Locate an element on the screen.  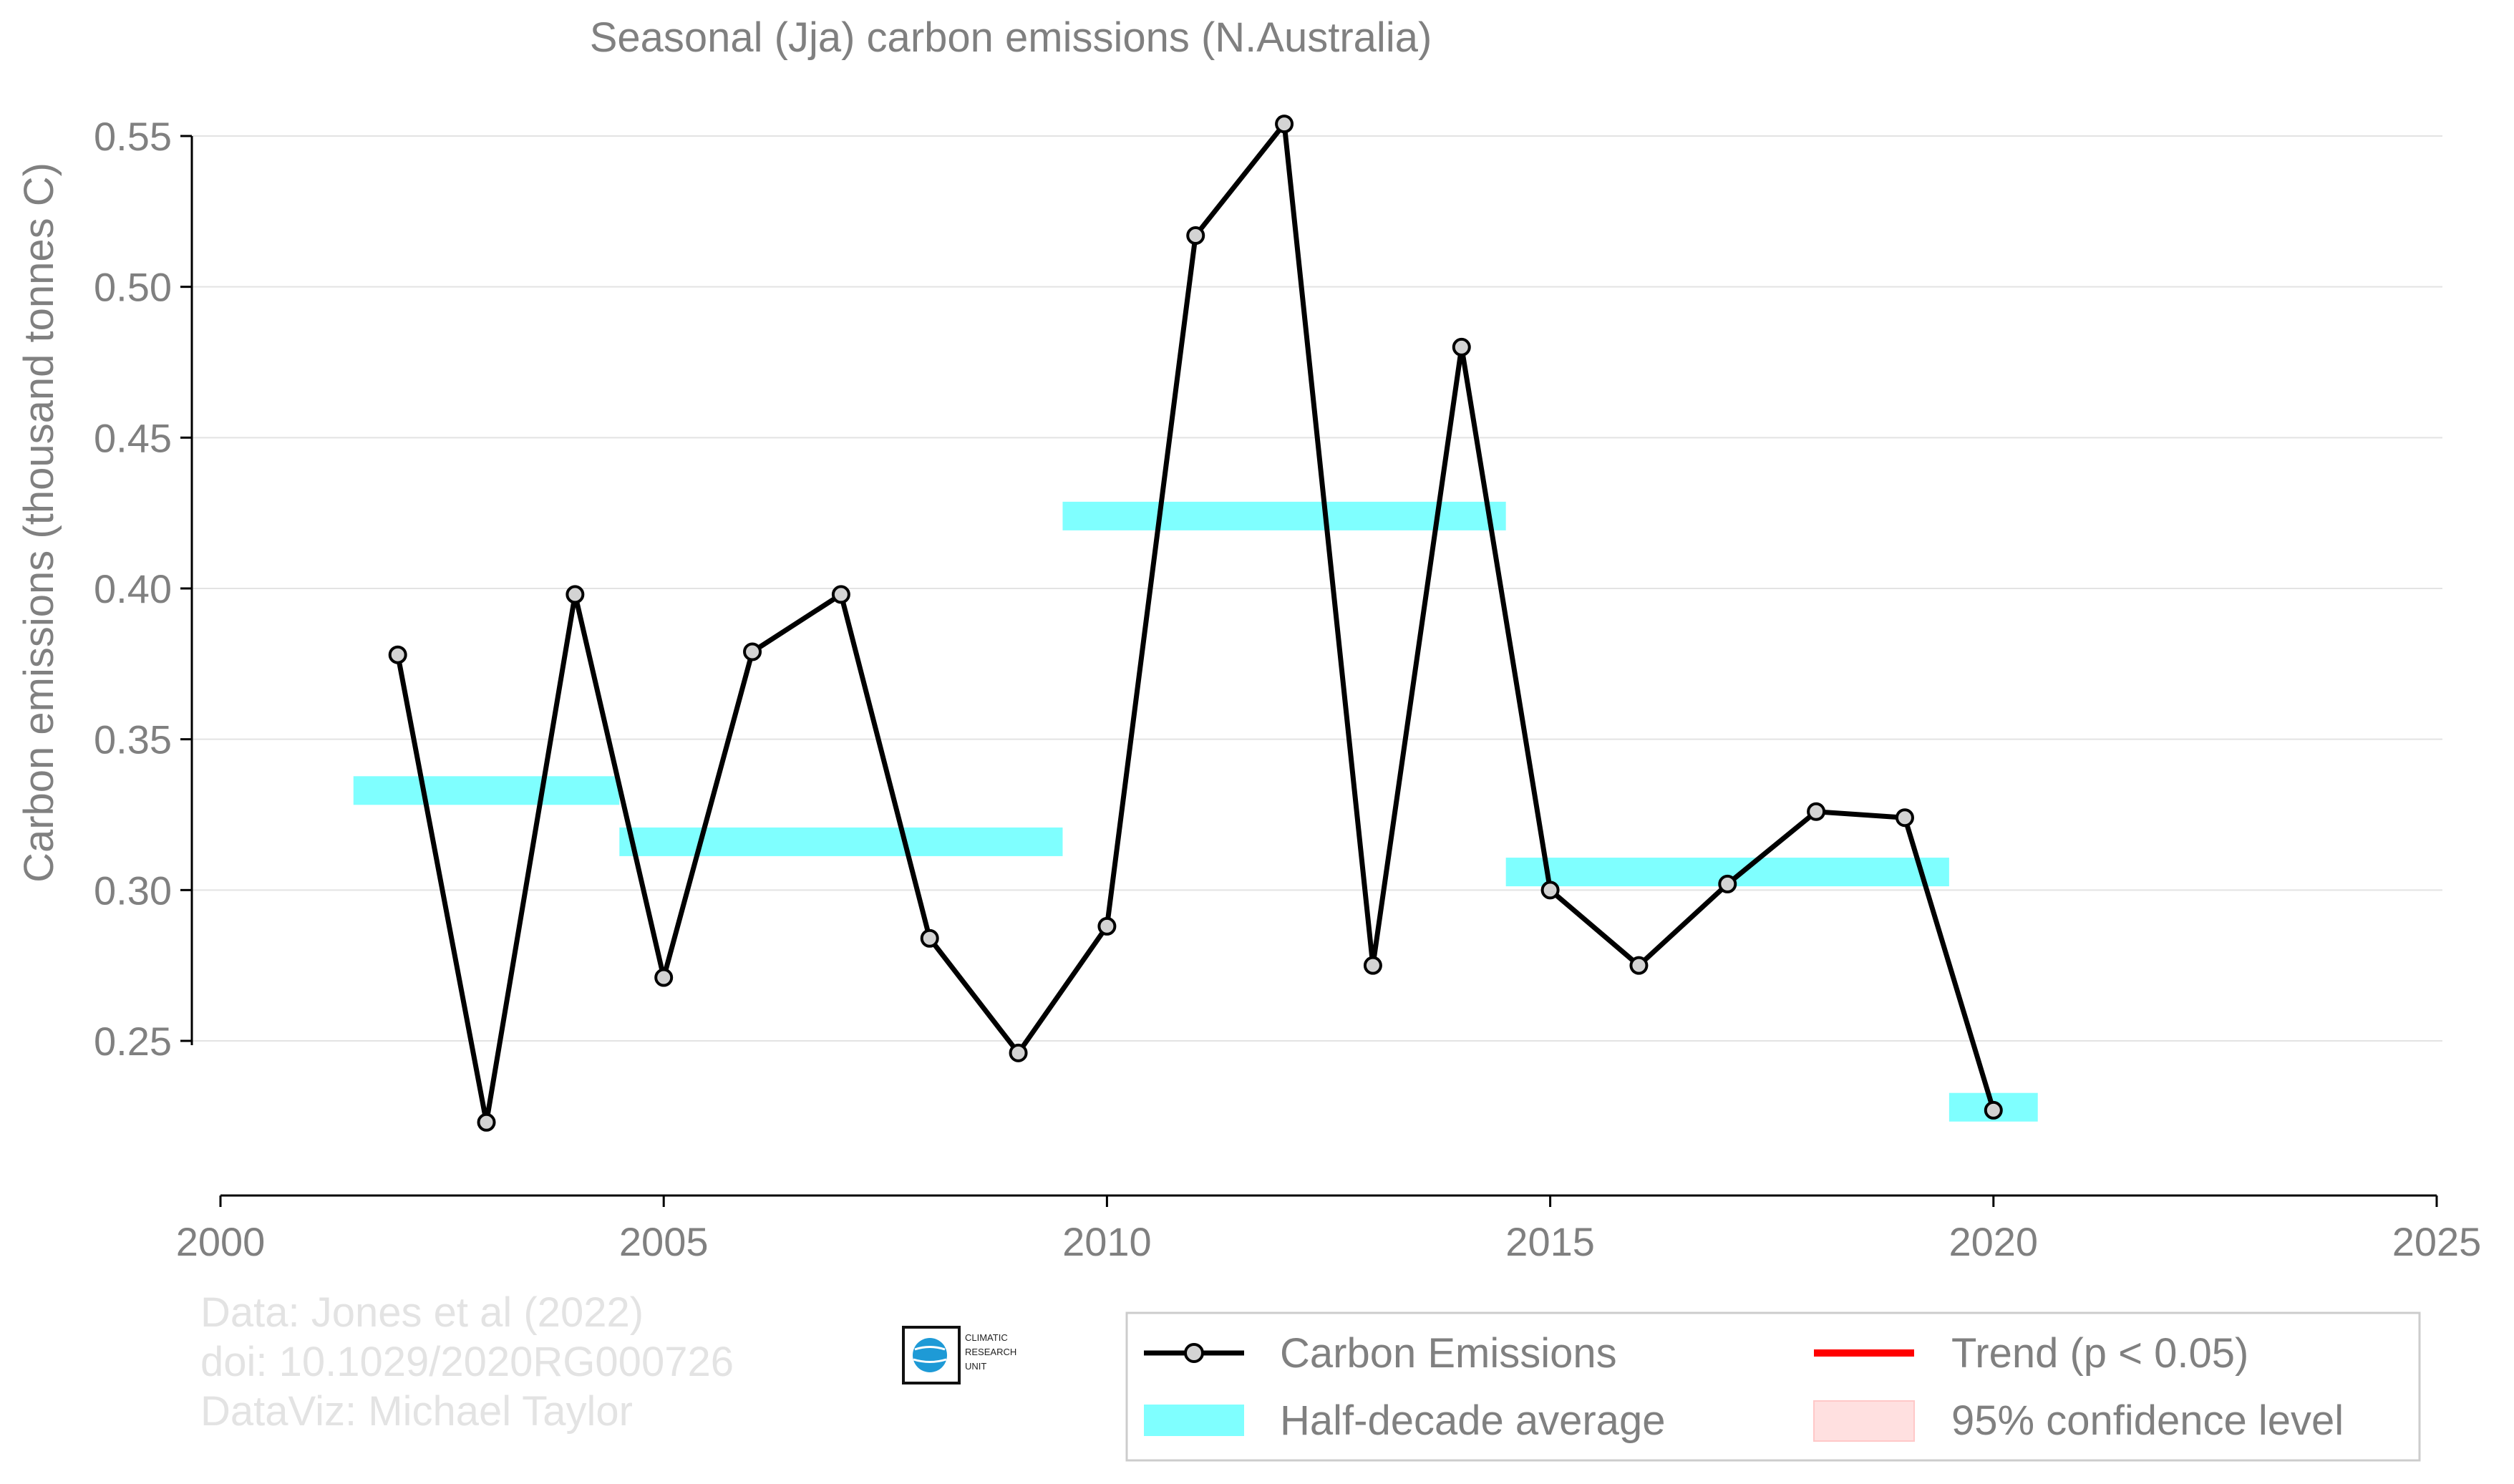
legend-frame is located at coordinates (1773, 1386).